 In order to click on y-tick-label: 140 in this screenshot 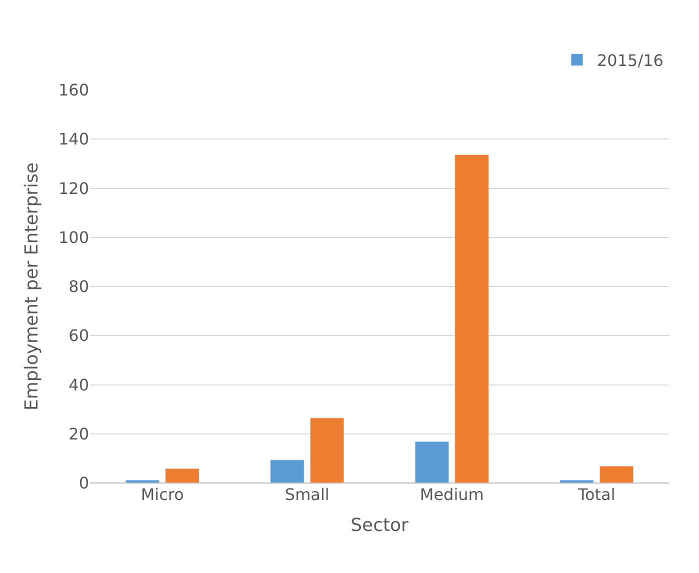, I will do `click(73, 139)`.